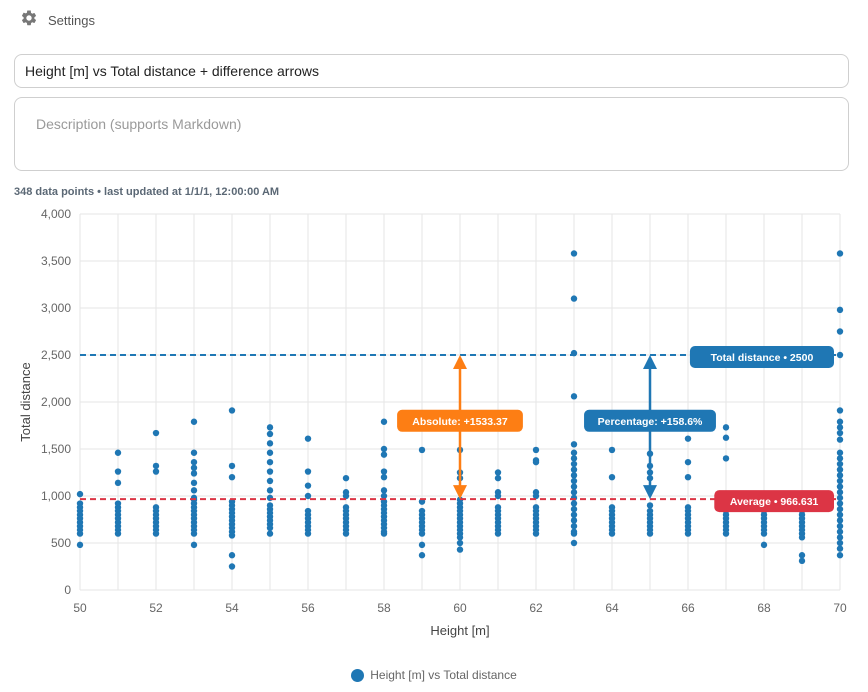  I want to click on arrow-head-up, so click(460, 362).